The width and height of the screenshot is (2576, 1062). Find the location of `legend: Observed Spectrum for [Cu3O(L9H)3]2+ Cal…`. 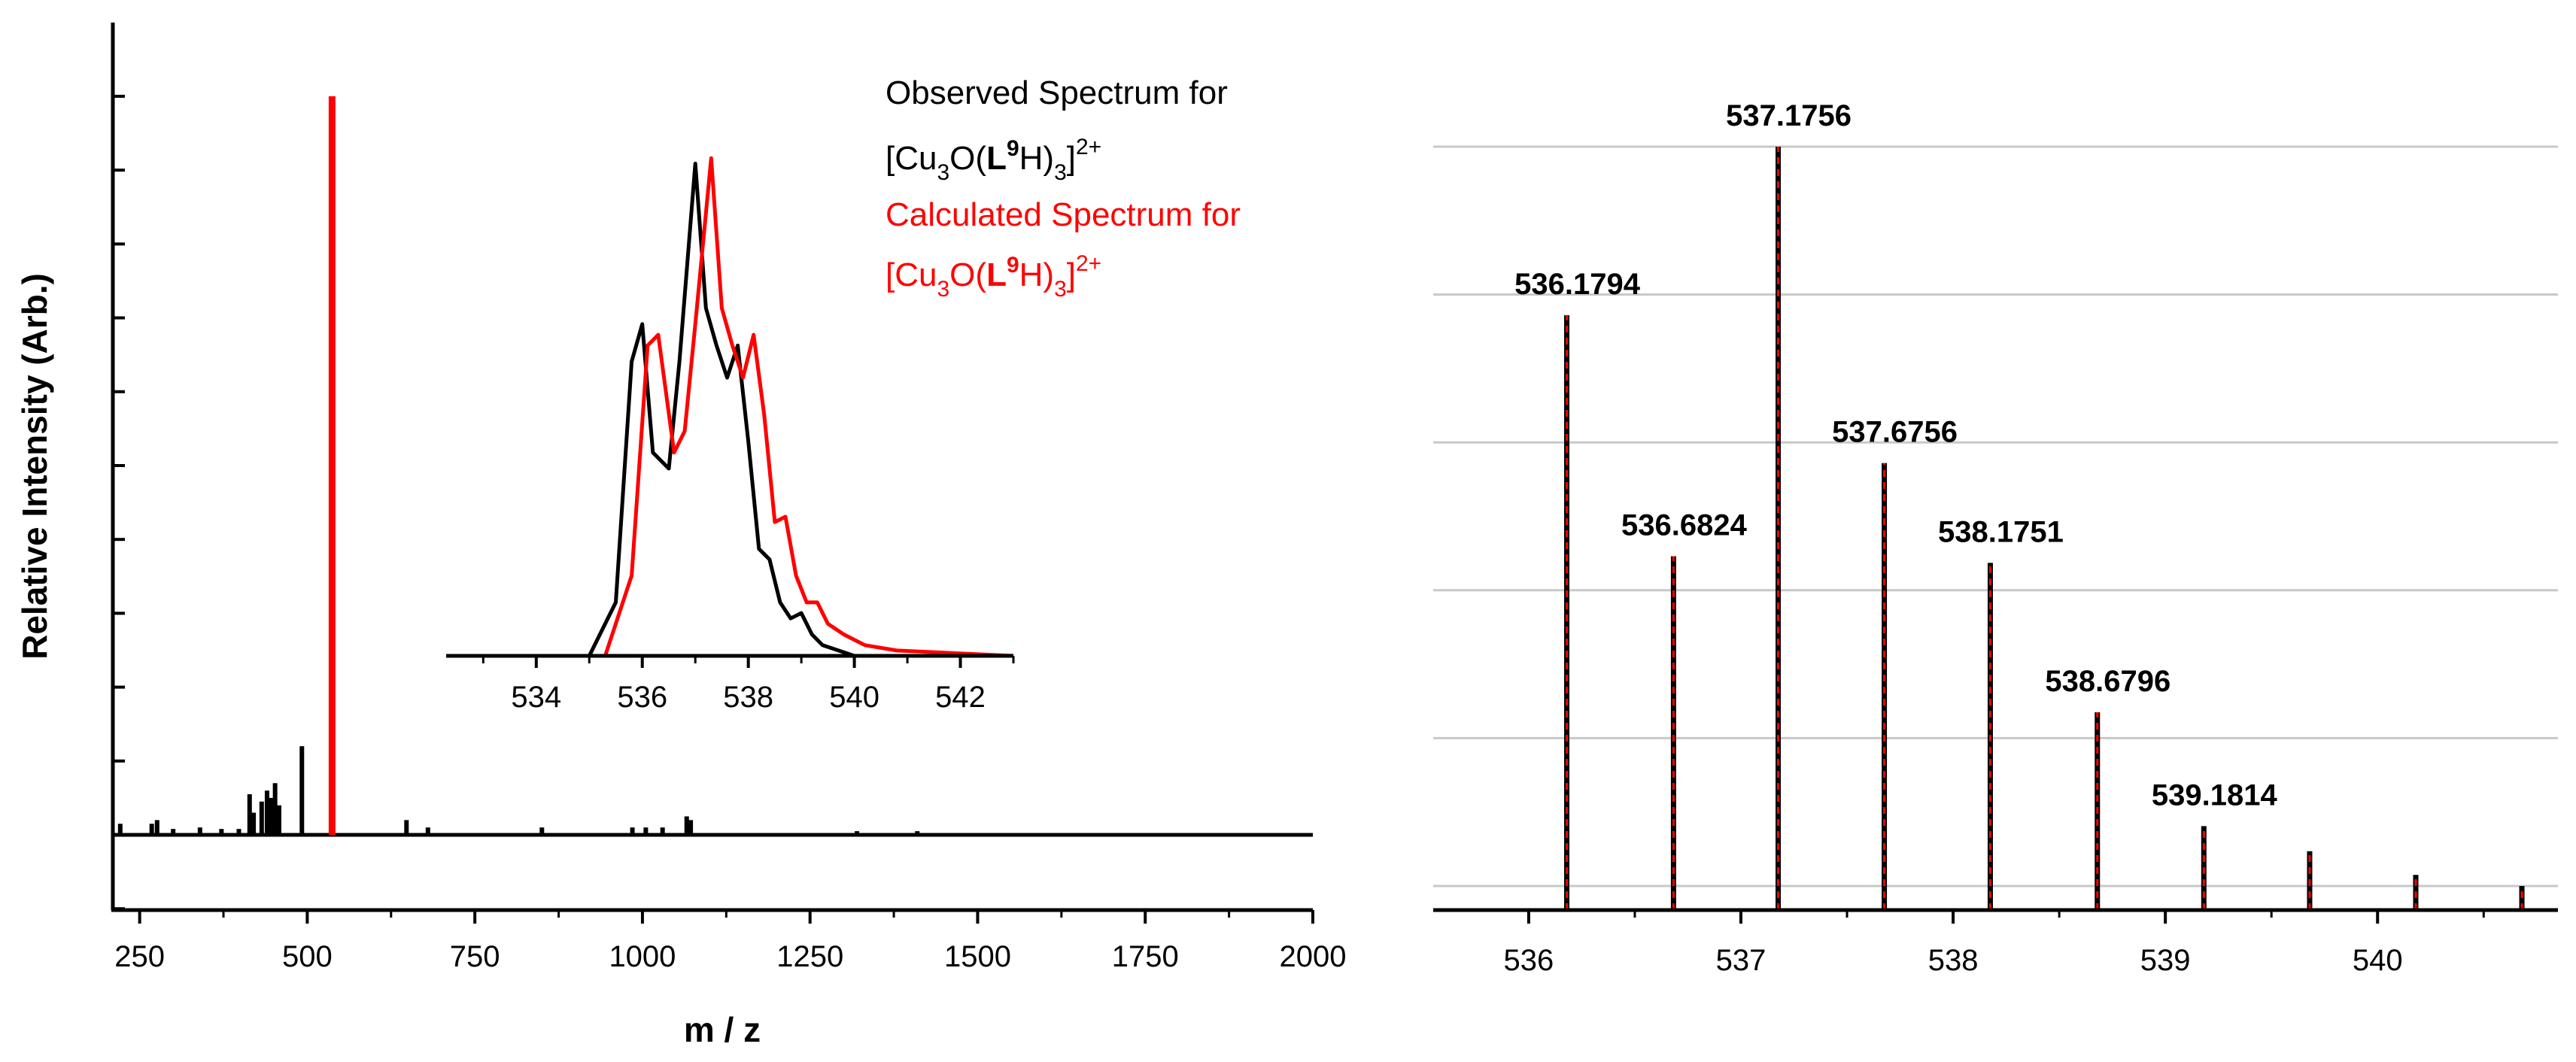

legend: Observed Spectrum for [Cu3O(L9H)3]2+ Cal… is located at coordinates (1064, 188).